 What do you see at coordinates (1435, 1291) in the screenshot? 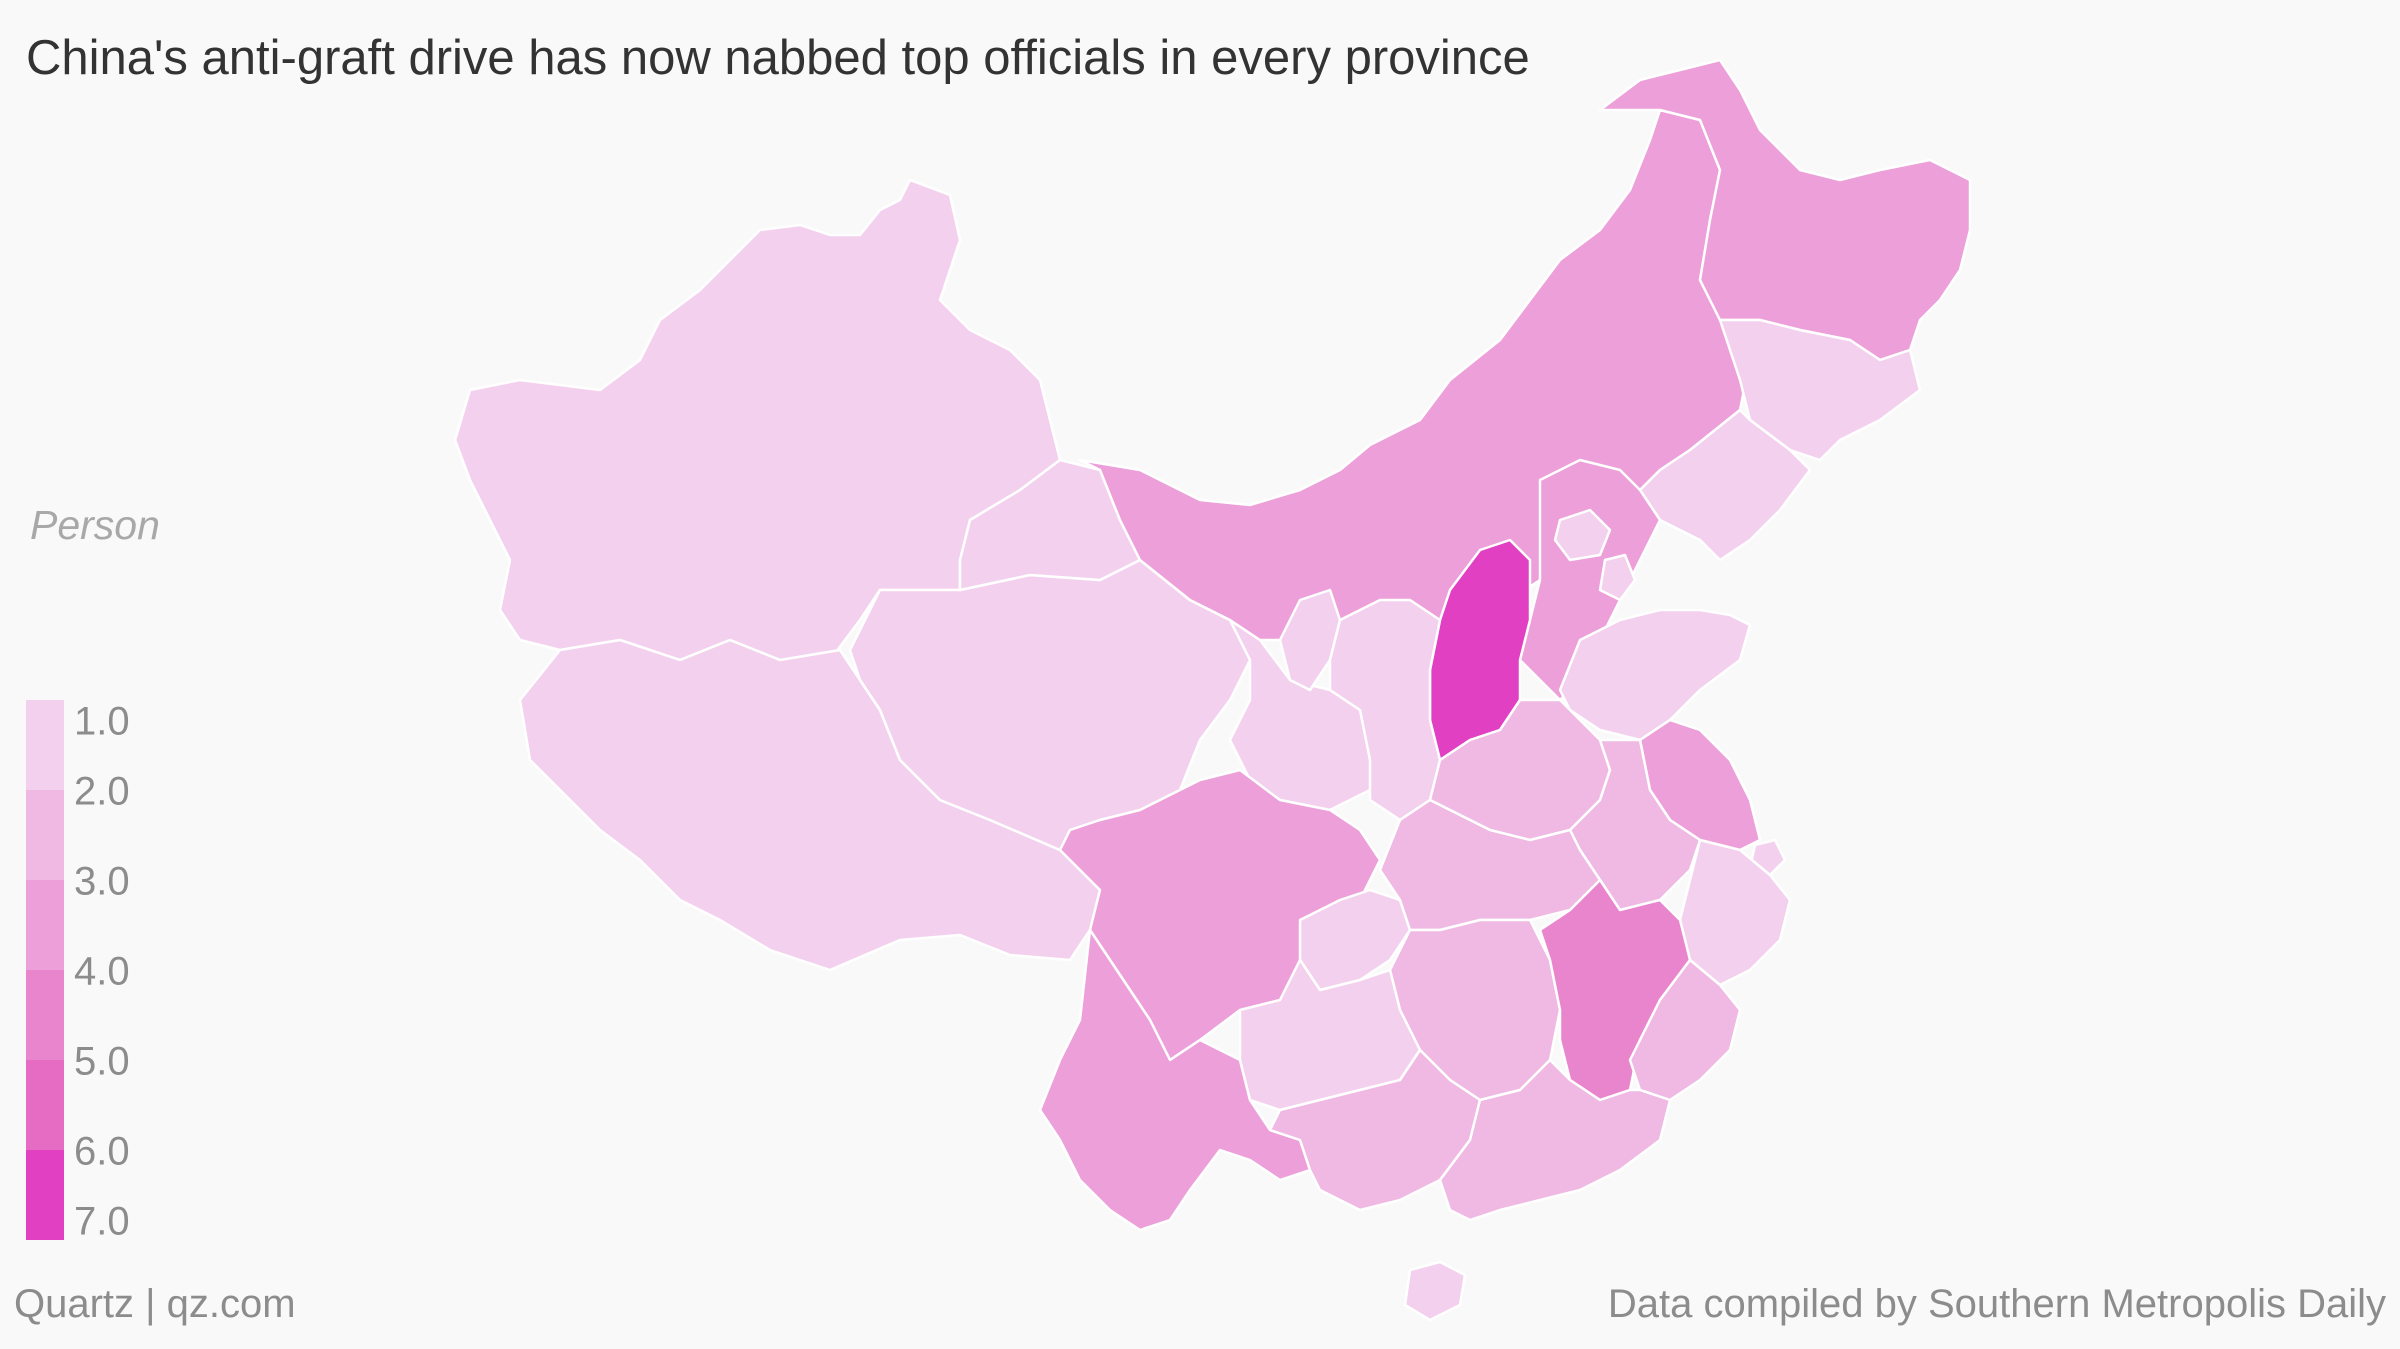
I see `province-hainan` at bounding box center [1435, 1291].